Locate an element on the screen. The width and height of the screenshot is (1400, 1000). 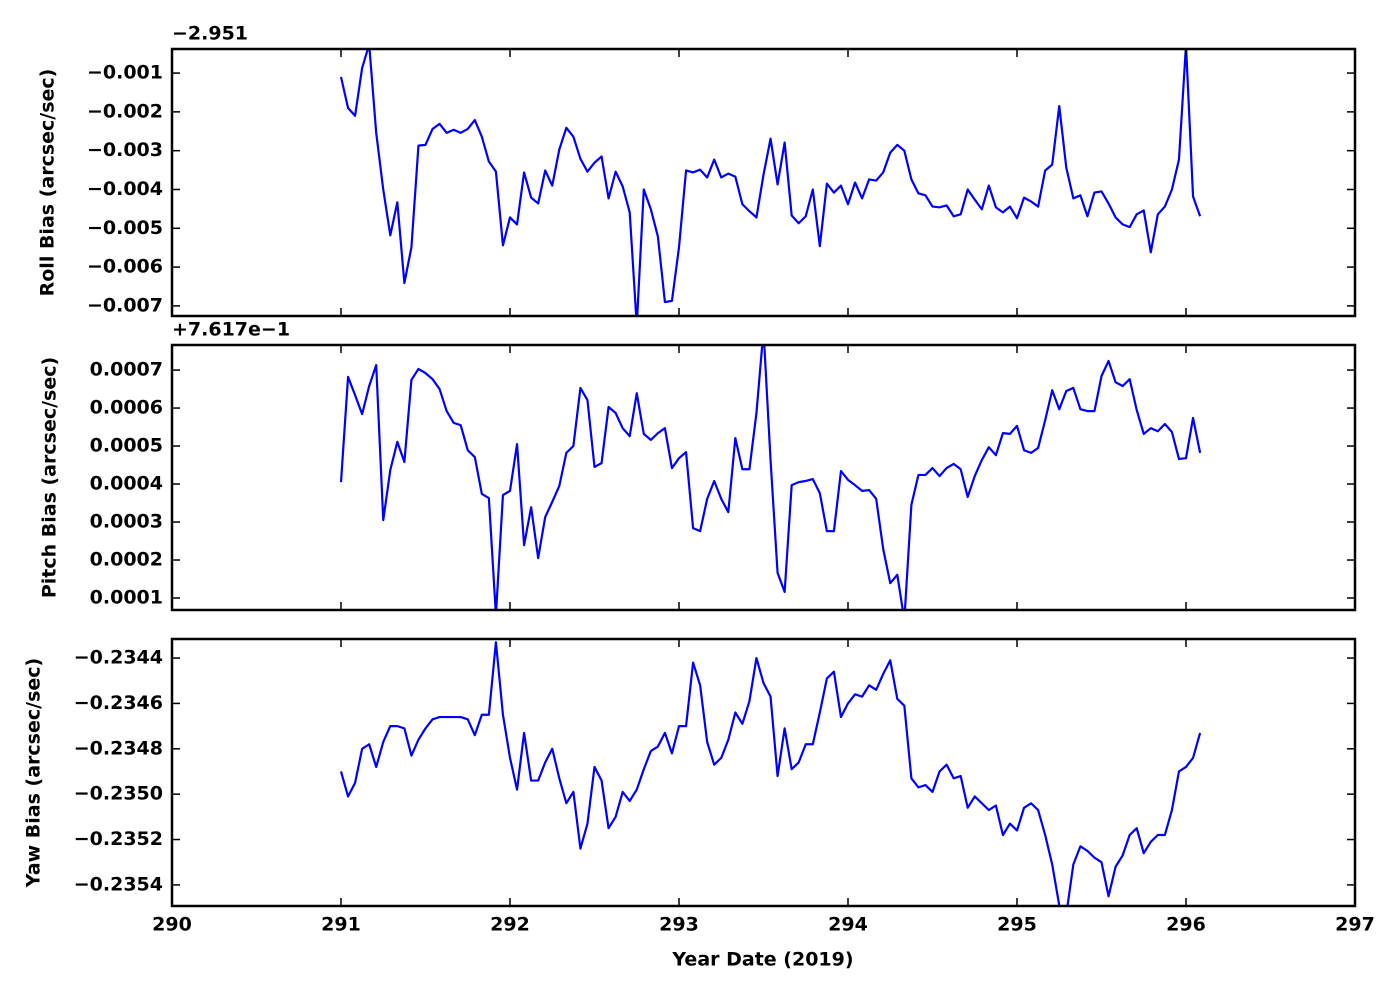
y-axis-label: Yaw Bias (arcsec/sec) is located at coordinates (34, 773).